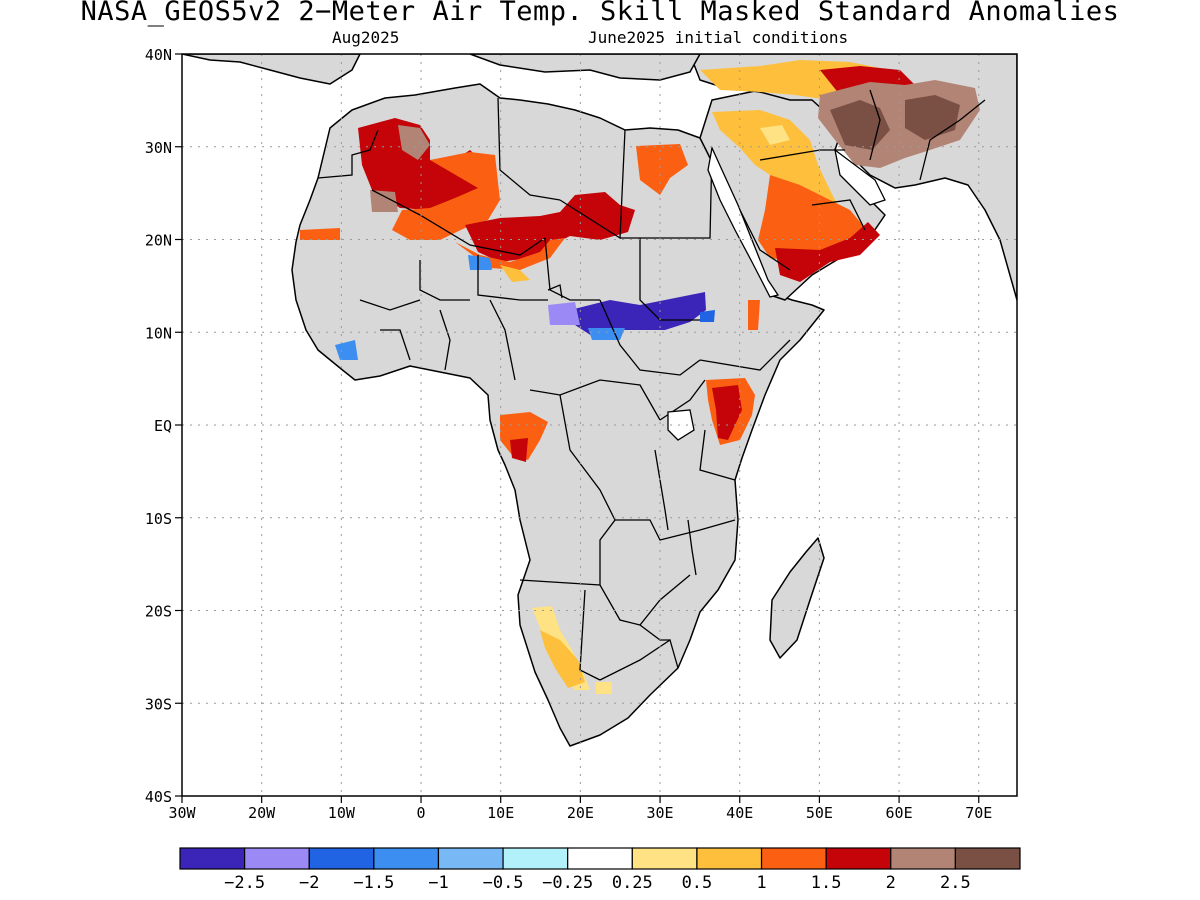 This screenshot has width=1200, height=900. Describe the element at coordinates (660, 813) in the screenshot. I see `lon-label: 30E` at that location.